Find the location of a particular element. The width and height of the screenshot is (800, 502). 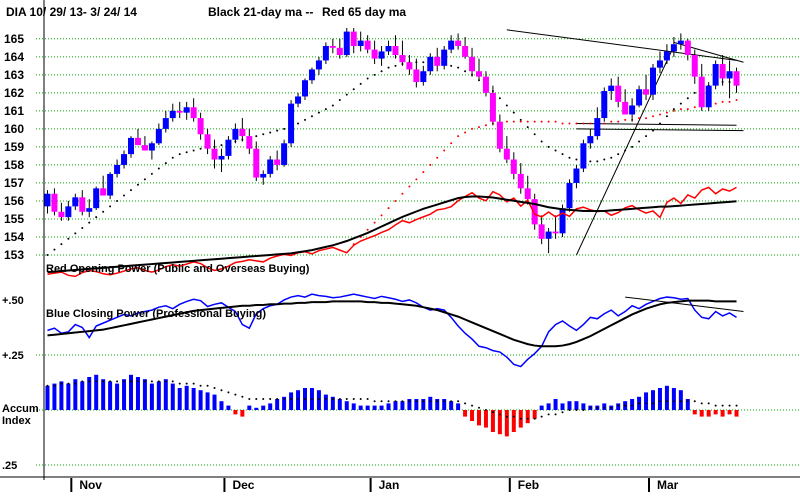

price-tick-label: 161 is located at coordinates (14, 111).